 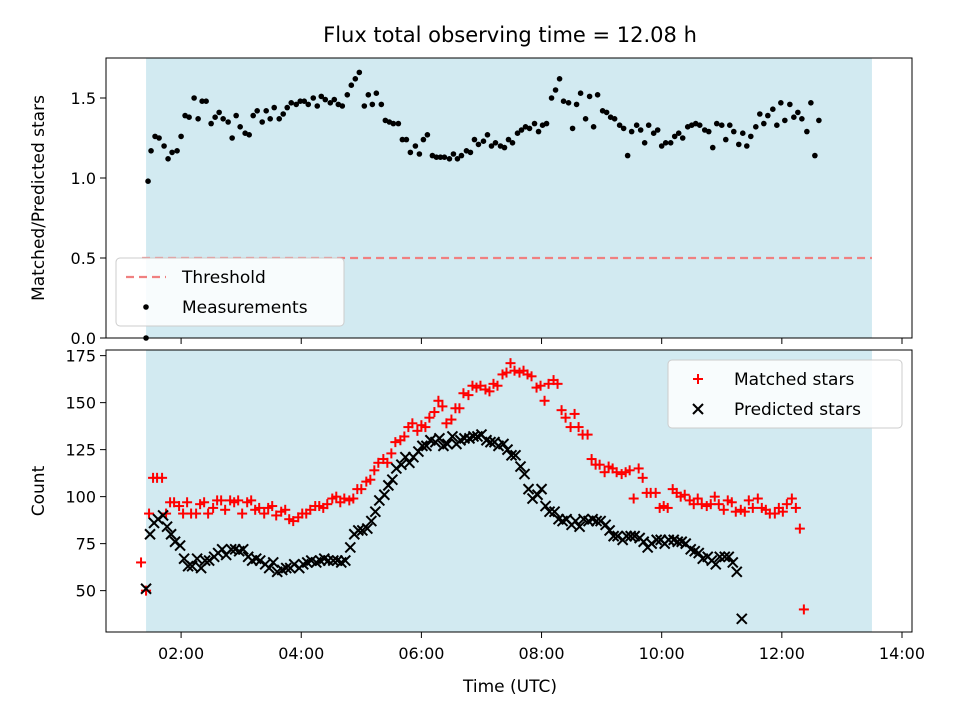 I want to click on legend-swatch, so click(x=698, y=379).